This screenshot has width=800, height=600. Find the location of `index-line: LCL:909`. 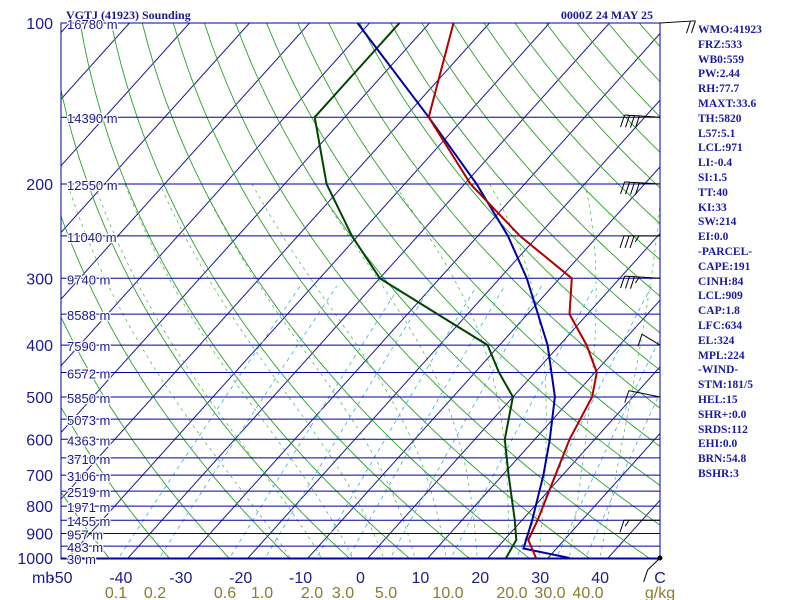

index-line: LCL:909 is located at coordinates (720, 296).